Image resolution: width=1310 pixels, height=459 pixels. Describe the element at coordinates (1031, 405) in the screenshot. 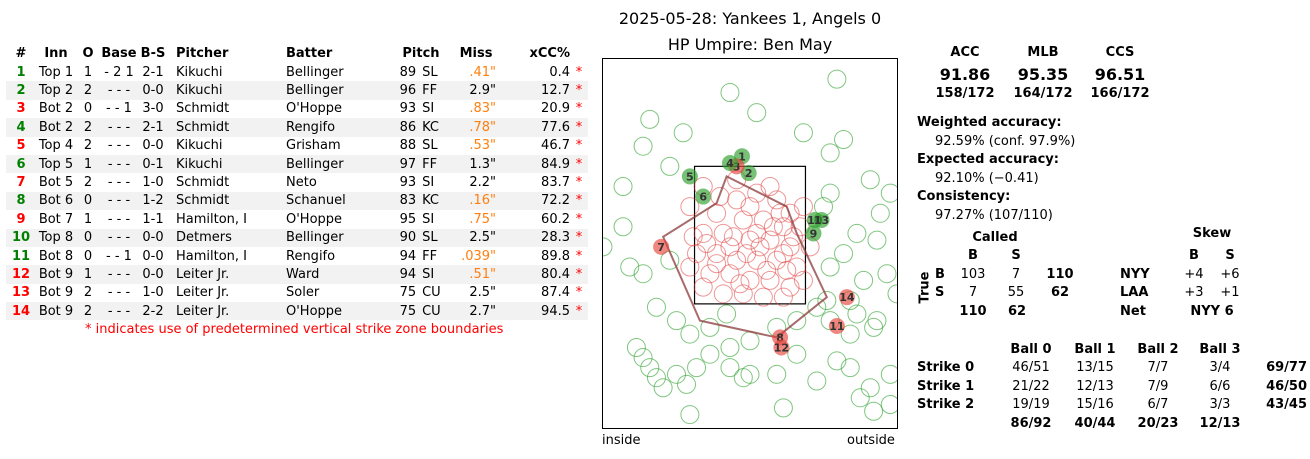

I see `count-cell: 19/19` at that location.